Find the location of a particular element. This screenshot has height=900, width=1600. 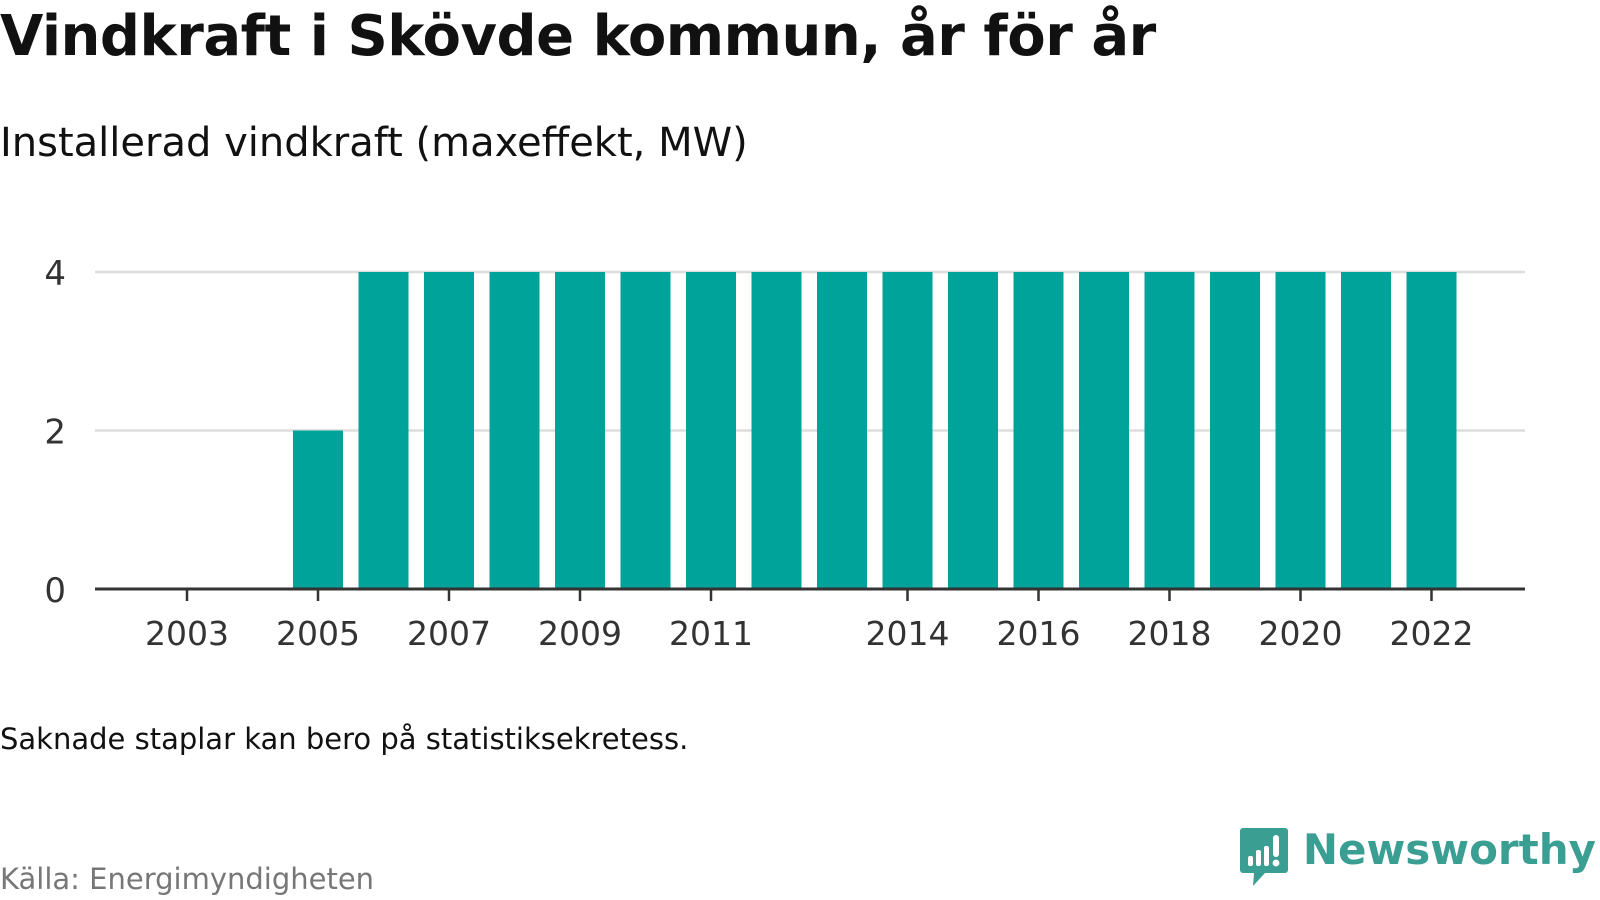

bar-2010 is located at coordinates (645, 430).